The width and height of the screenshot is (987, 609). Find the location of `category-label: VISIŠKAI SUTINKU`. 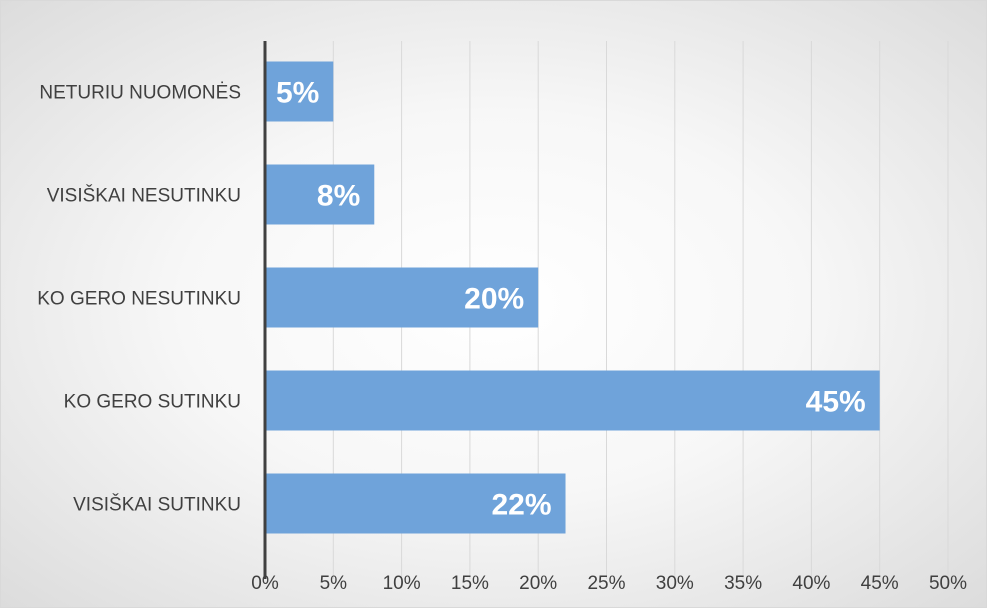

category-label: VISIŠKAI SUTINKU is located at coordinates (157, 505).